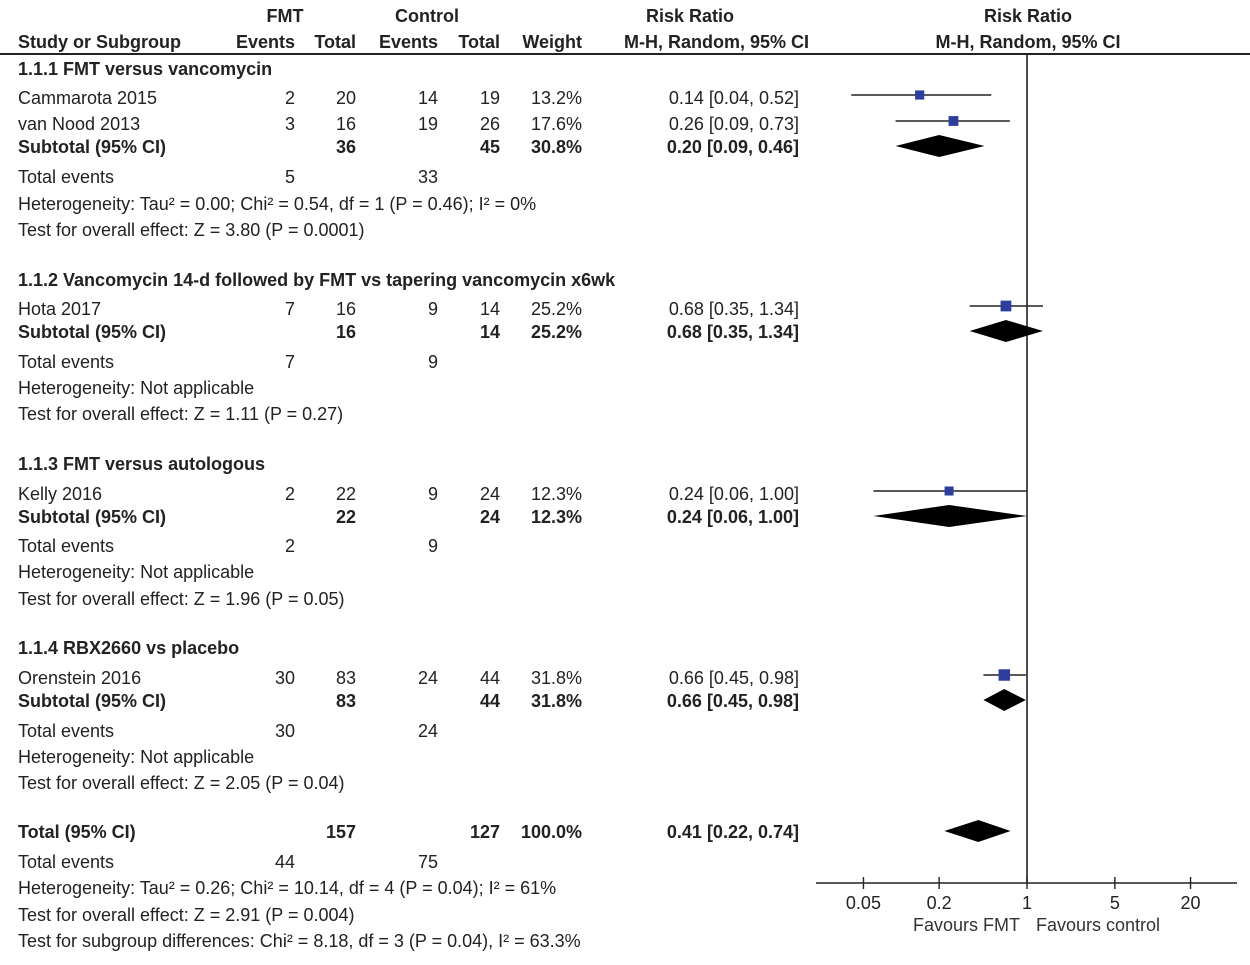 Image resolution: width=1250 pixels, height=965 pixels. Describe the element at coordinates (966, 925) in the screenshot. I see `favours-left-label: Favours FMT` at that location.